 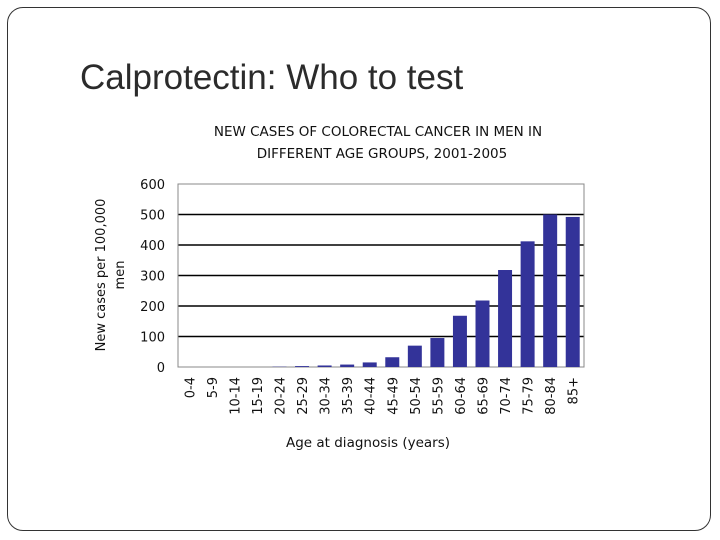 What do you see at coordinates (326, 396) in the screenshot?
I see `x-tick-label: 30-34` at bounding box center [326, 396].